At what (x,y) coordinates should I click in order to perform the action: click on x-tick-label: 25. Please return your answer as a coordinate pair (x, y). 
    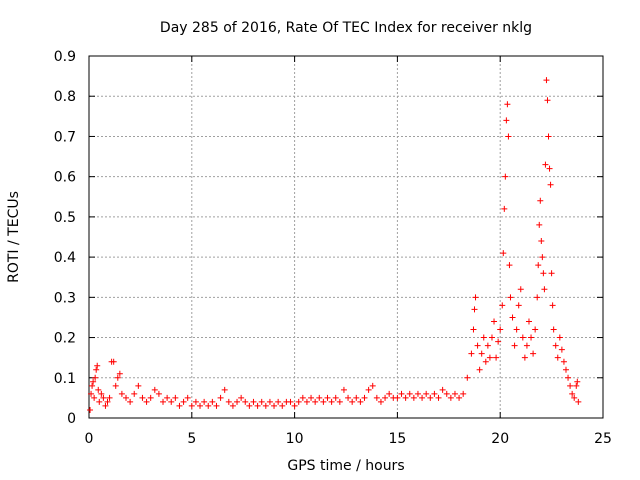
    Looking at the image, I should click on (603, 439).